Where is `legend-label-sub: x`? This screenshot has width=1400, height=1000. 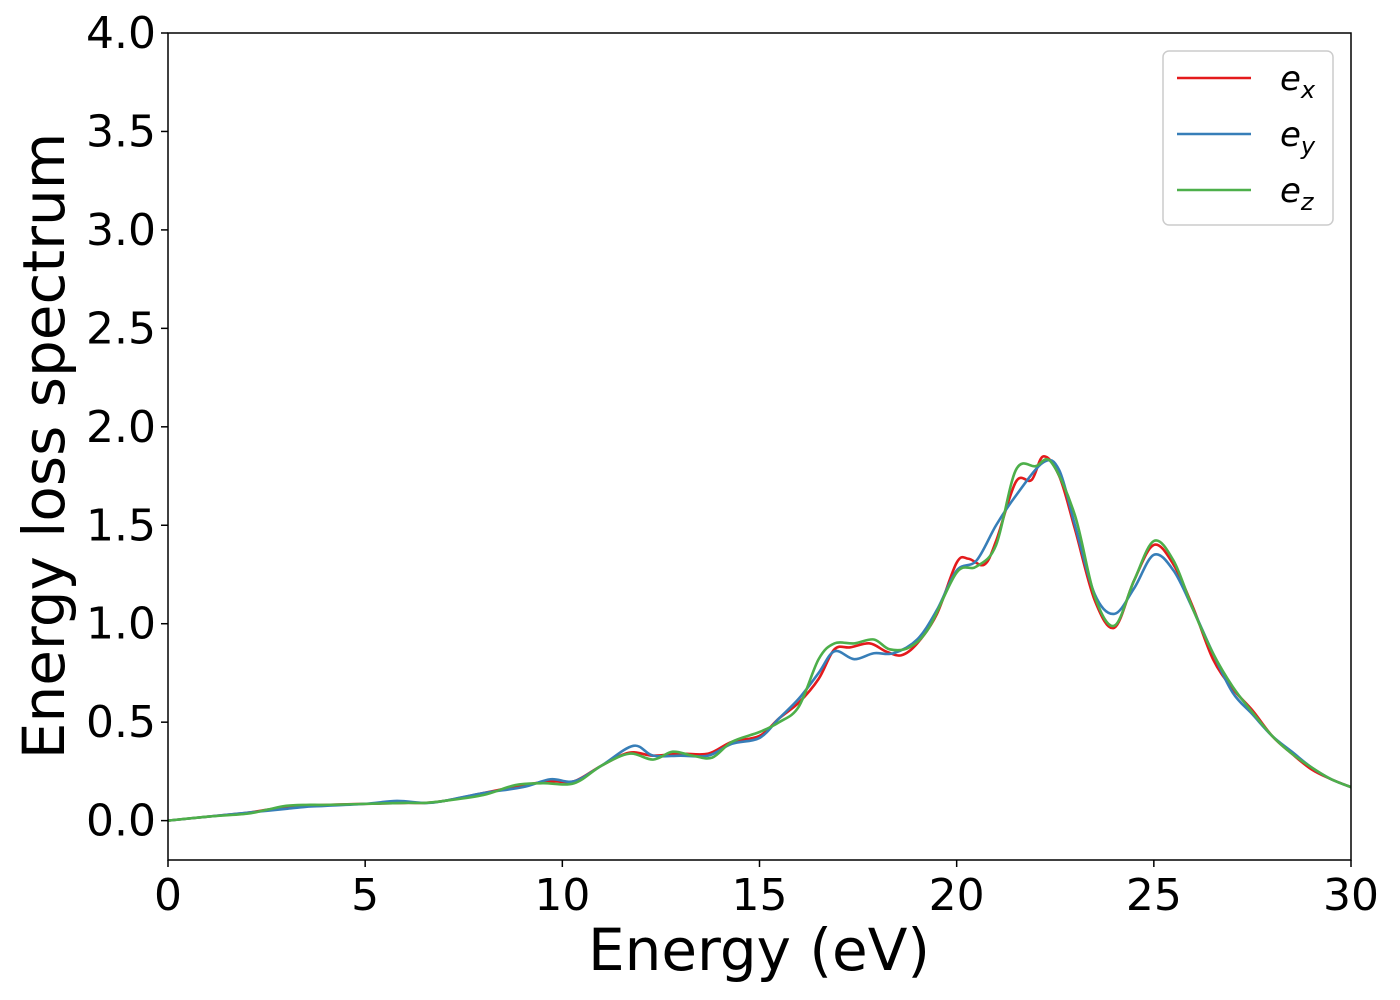 legend-label-sub: x is located at coordinates (1308, 90).